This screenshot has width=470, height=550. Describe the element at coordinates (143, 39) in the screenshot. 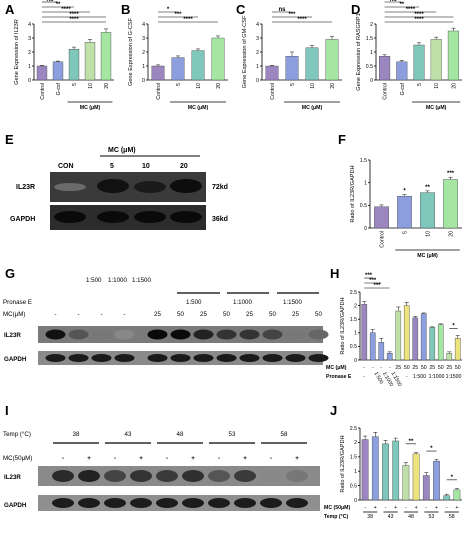

I see `y-tick-label: 3` at that location.